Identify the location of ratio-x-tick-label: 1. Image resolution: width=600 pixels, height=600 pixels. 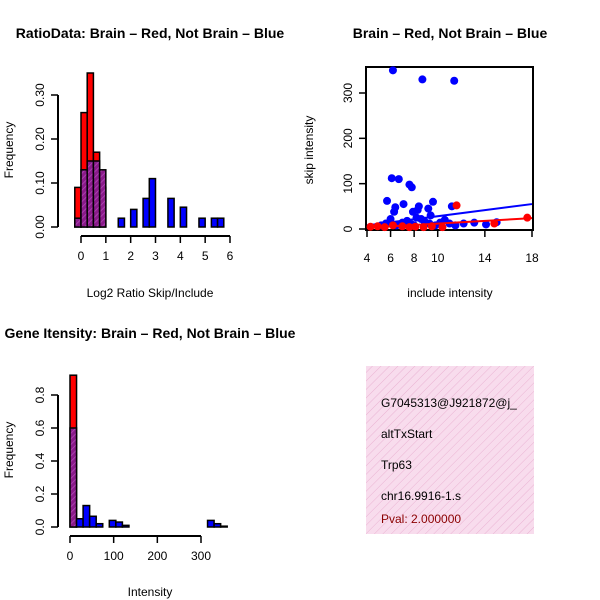
(105, 256).